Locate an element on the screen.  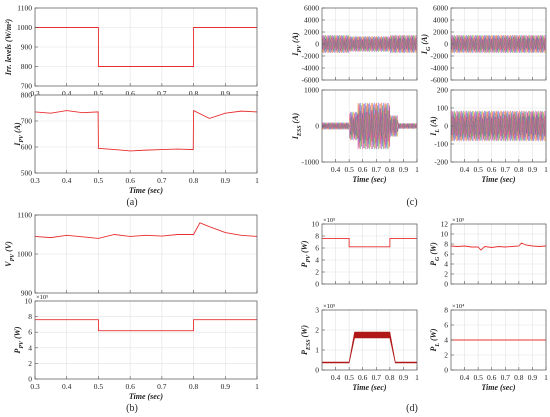
y-axis-label: IL (A) is located at coordinates (435, 126).